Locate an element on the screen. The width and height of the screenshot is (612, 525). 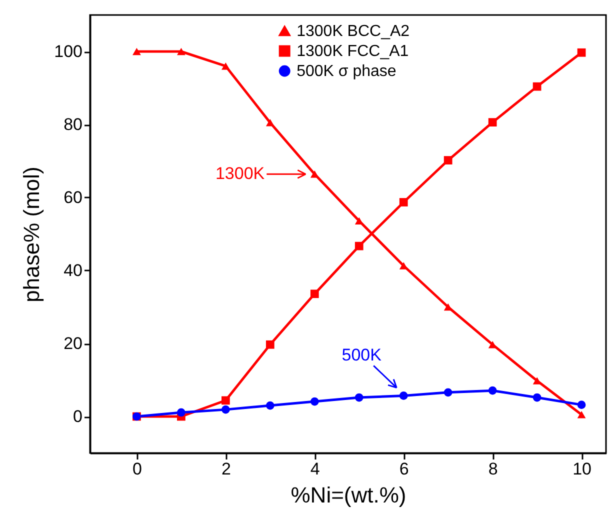
y-axis-title: phase% (mol) is located at coordinates (31, 234).